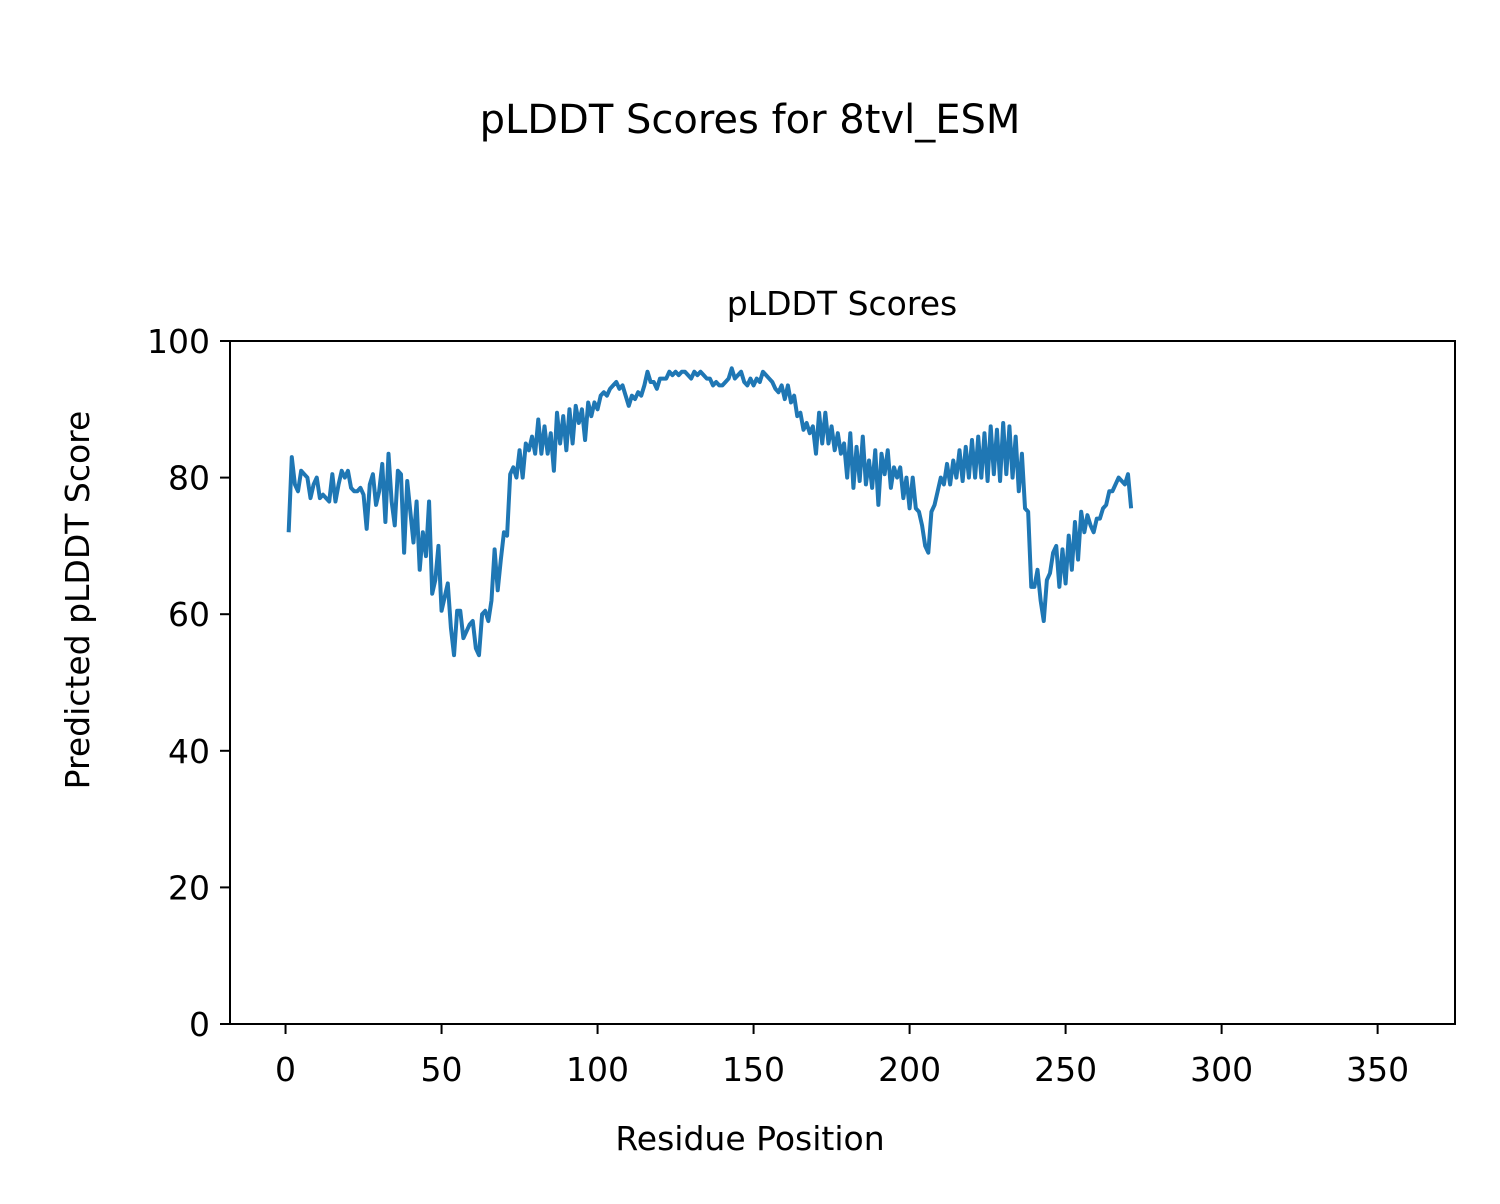 The width and height of the screenshot is (1500, 1204). I want to click on y-tick-label: 100, so click(178, 341).